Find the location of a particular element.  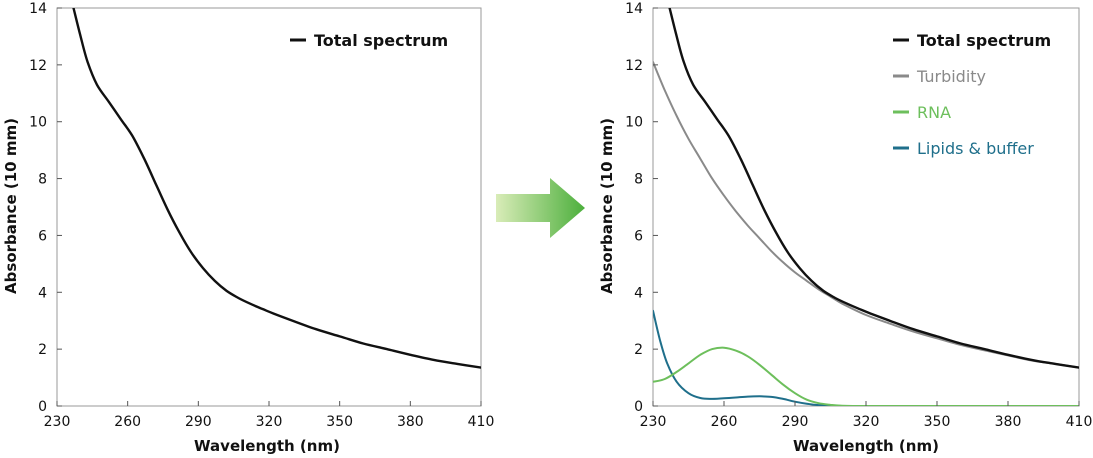

series-line-lipids-buffer is located at coordinates (866, 357).